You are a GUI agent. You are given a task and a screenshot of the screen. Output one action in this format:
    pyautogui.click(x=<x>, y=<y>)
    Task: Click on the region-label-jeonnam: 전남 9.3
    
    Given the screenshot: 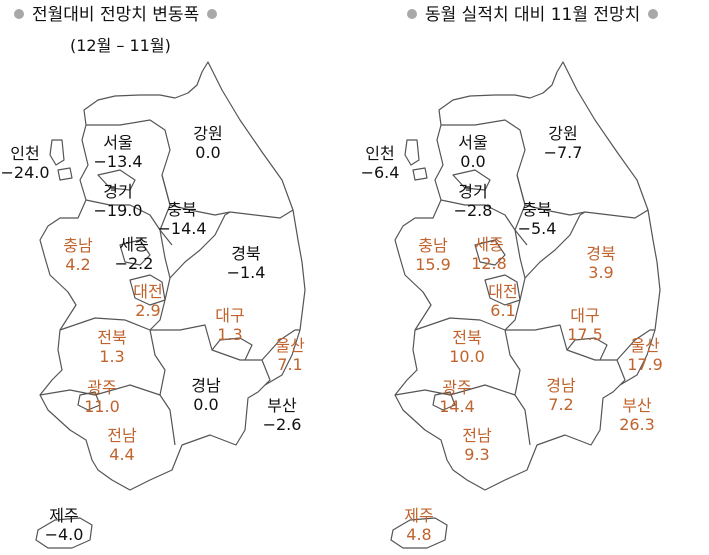 What is the action you would take?
    pyautogui.click(x=477, y=445)
    